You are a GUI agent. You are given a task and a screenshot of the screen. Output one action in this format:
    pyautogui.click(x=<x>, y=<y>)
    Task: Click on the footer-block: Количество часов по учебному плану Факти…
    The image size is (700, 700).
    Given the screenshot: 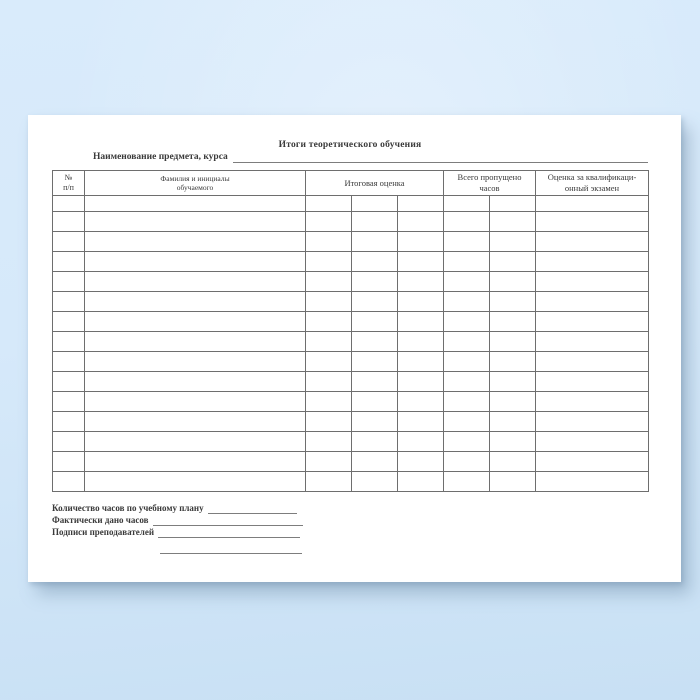 What is the action you would take?
    pyautogui.click(x=177, y=529)
    